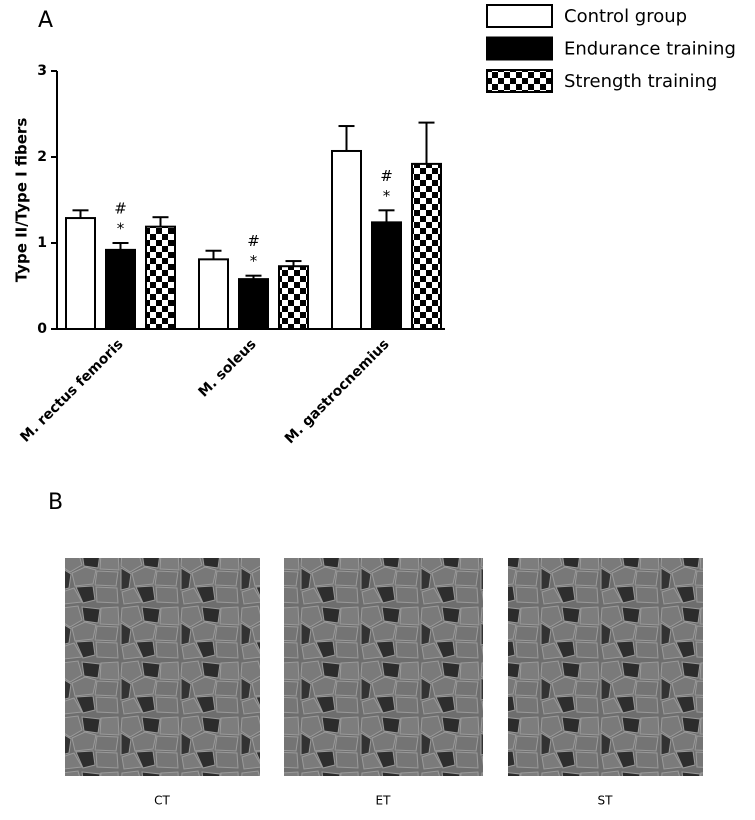 This screenshot has width=755, height=820. Describe the element at coordinates (640, 81) in the screenshot. I see `legend-label: Strength training` at that location.